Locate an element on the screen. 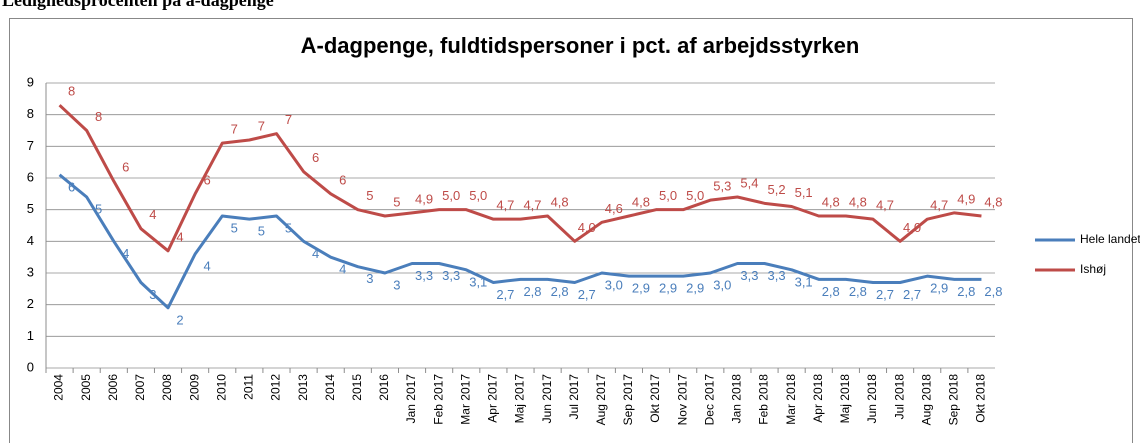 Image resolution: width=1140 pixels, height=443 pixels. y-tick-label: 3 is located at coordinates (30, 271).